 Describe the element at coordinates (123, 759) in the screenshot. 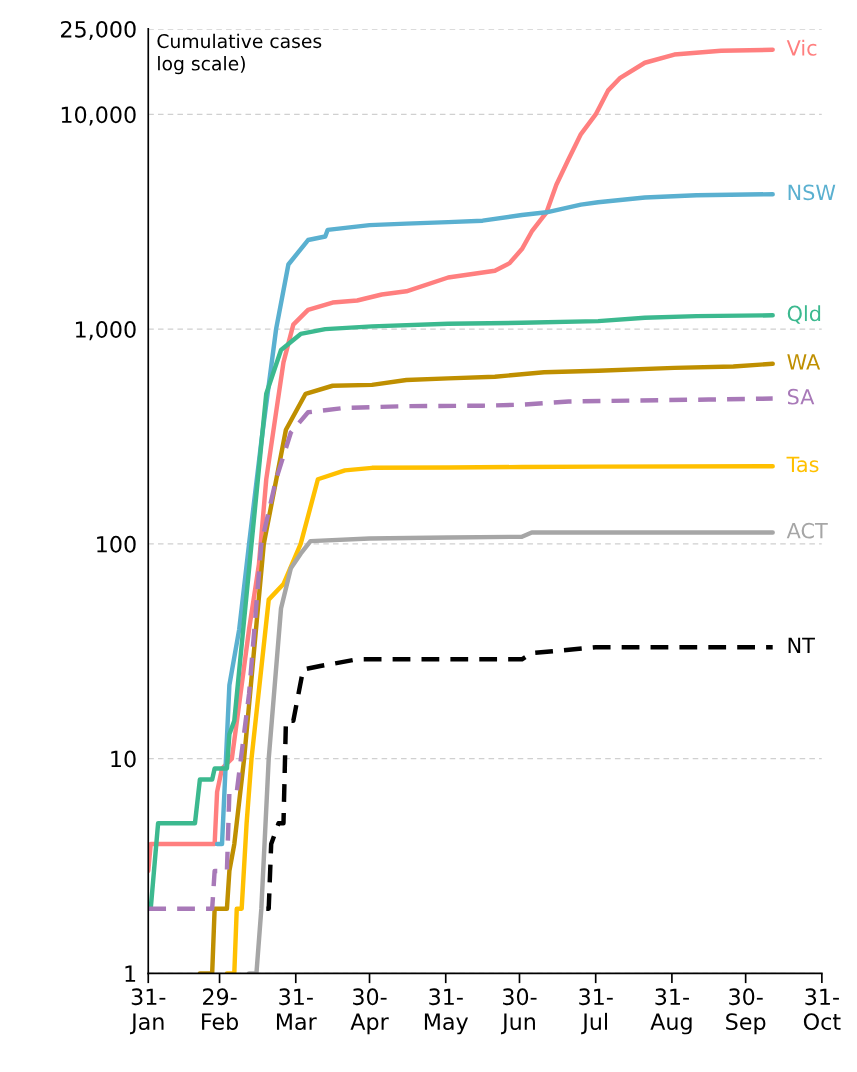

I see `y-tick-label: 10` at that location.